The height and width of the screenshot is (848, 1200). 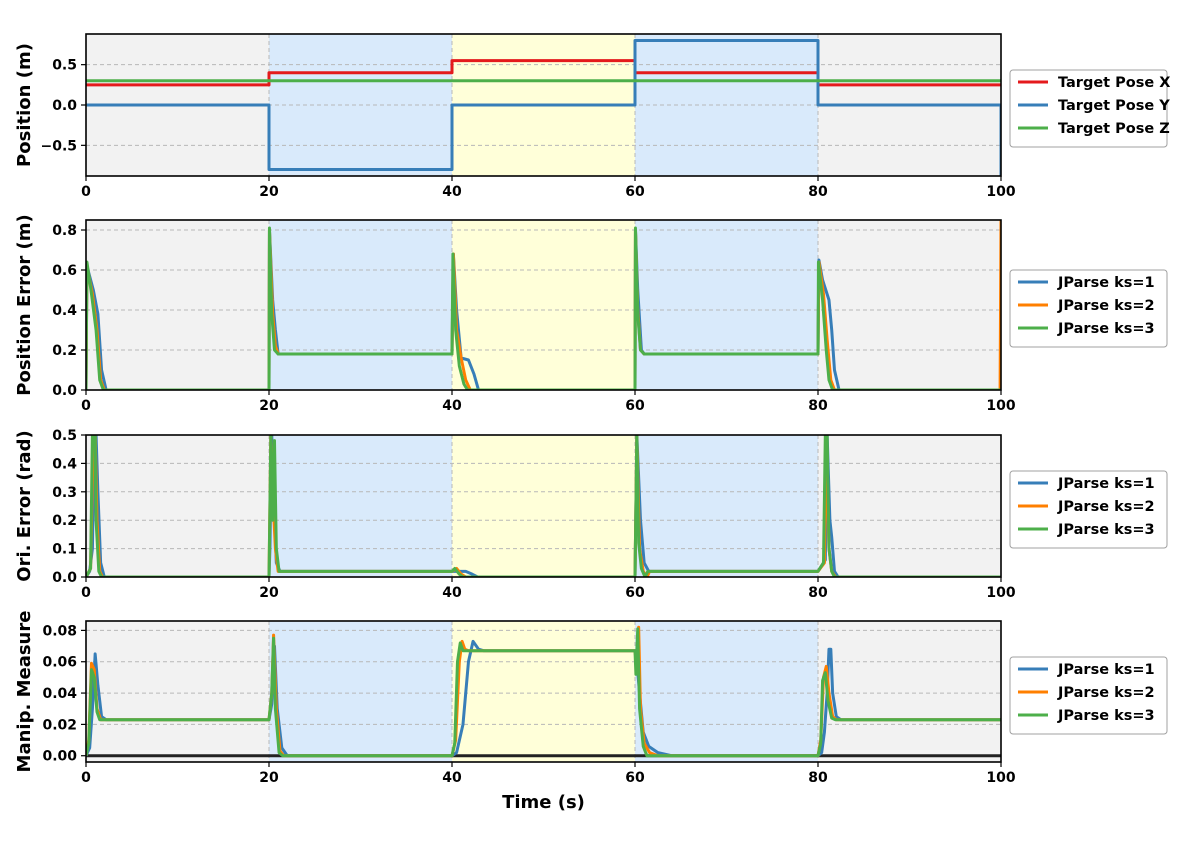 I want to click on y-axis-label: Manip. Measure, so click(x=24, y=692).